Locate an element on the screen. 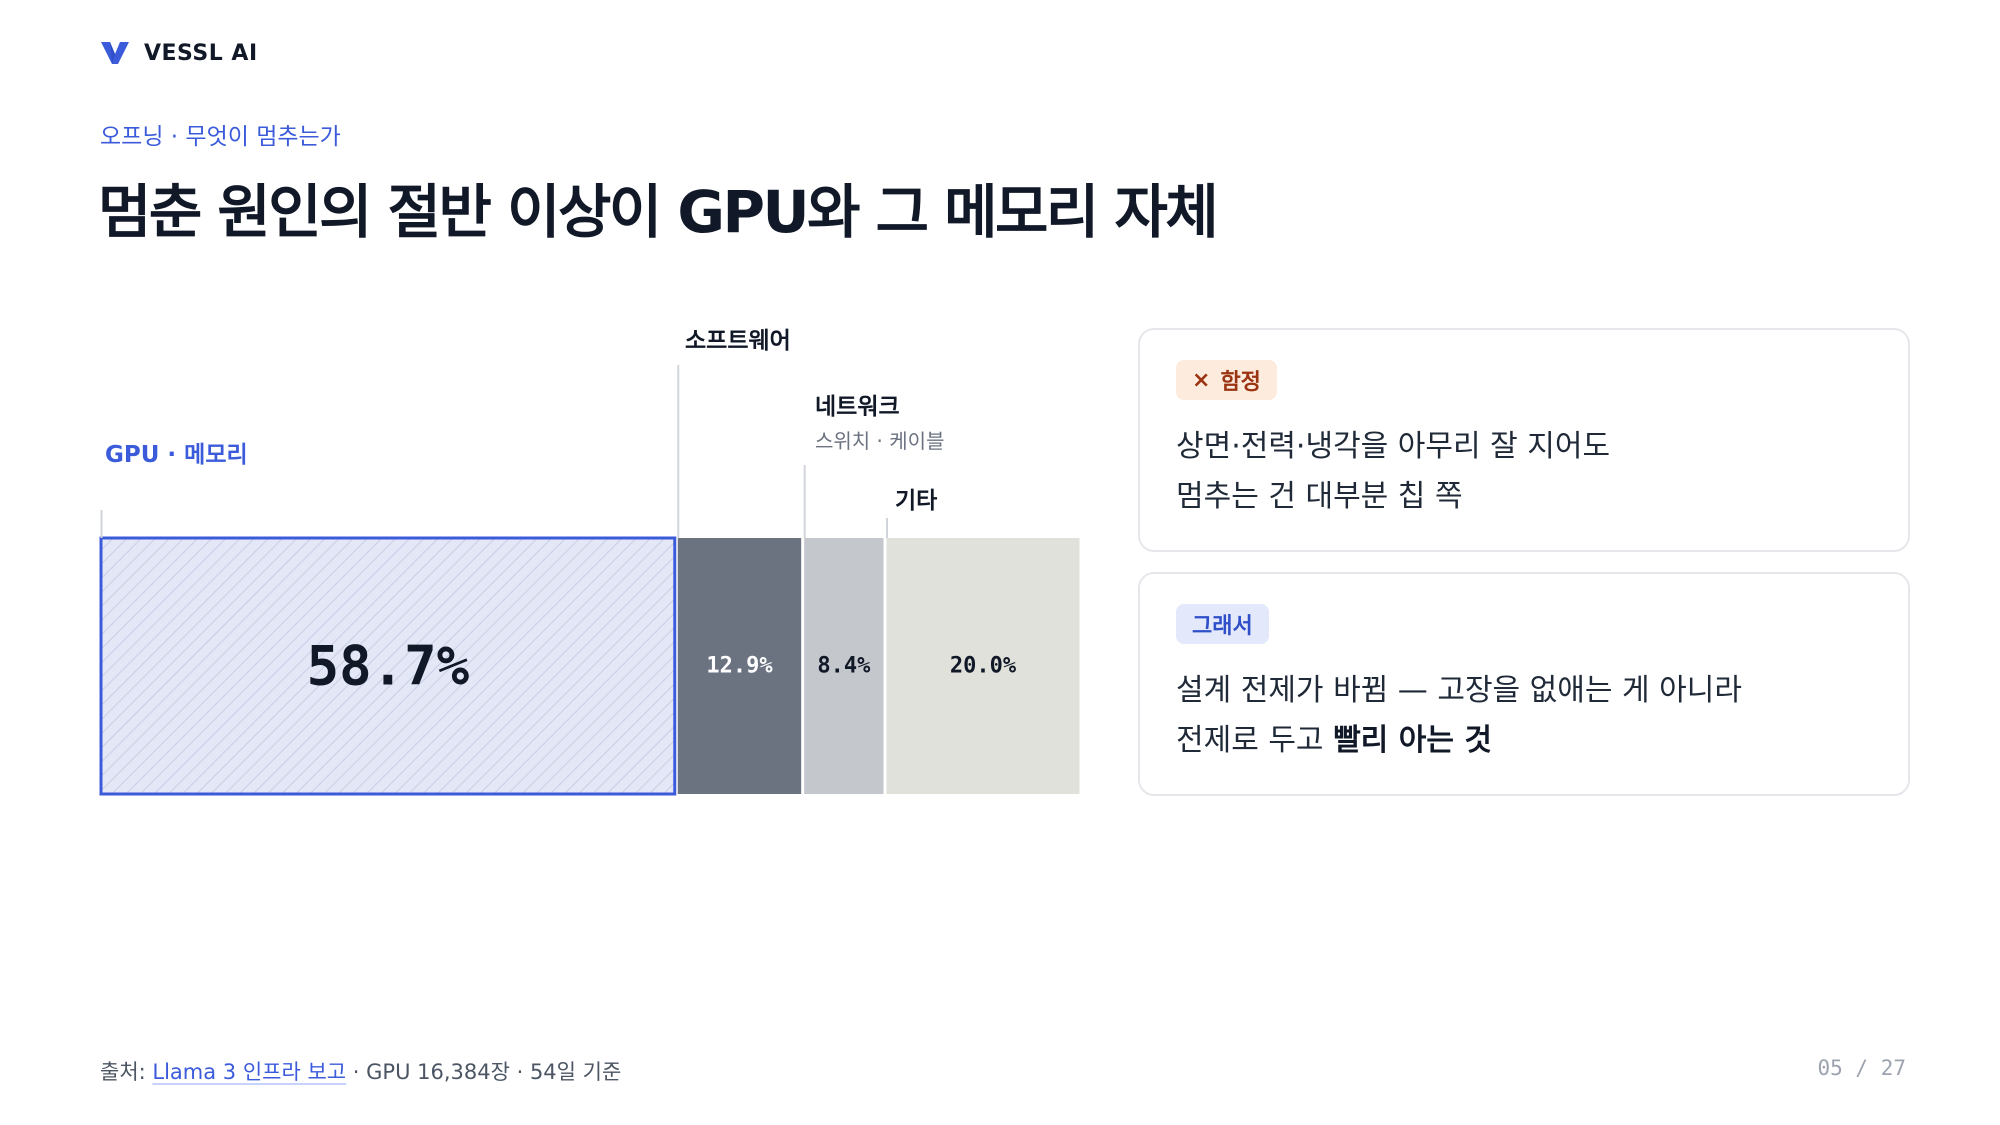 The height and width of the screenshot is (1125, 2000). conclusion-line-2: 전제로 두고 빨리 아는 것 is located at coordinates (1459, 741).